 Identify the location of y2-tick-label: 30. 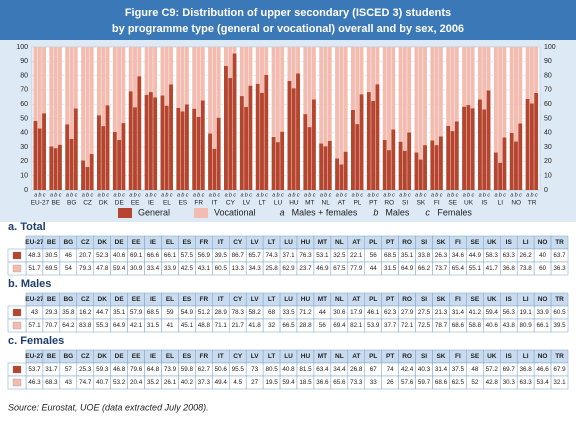
(548, 147).